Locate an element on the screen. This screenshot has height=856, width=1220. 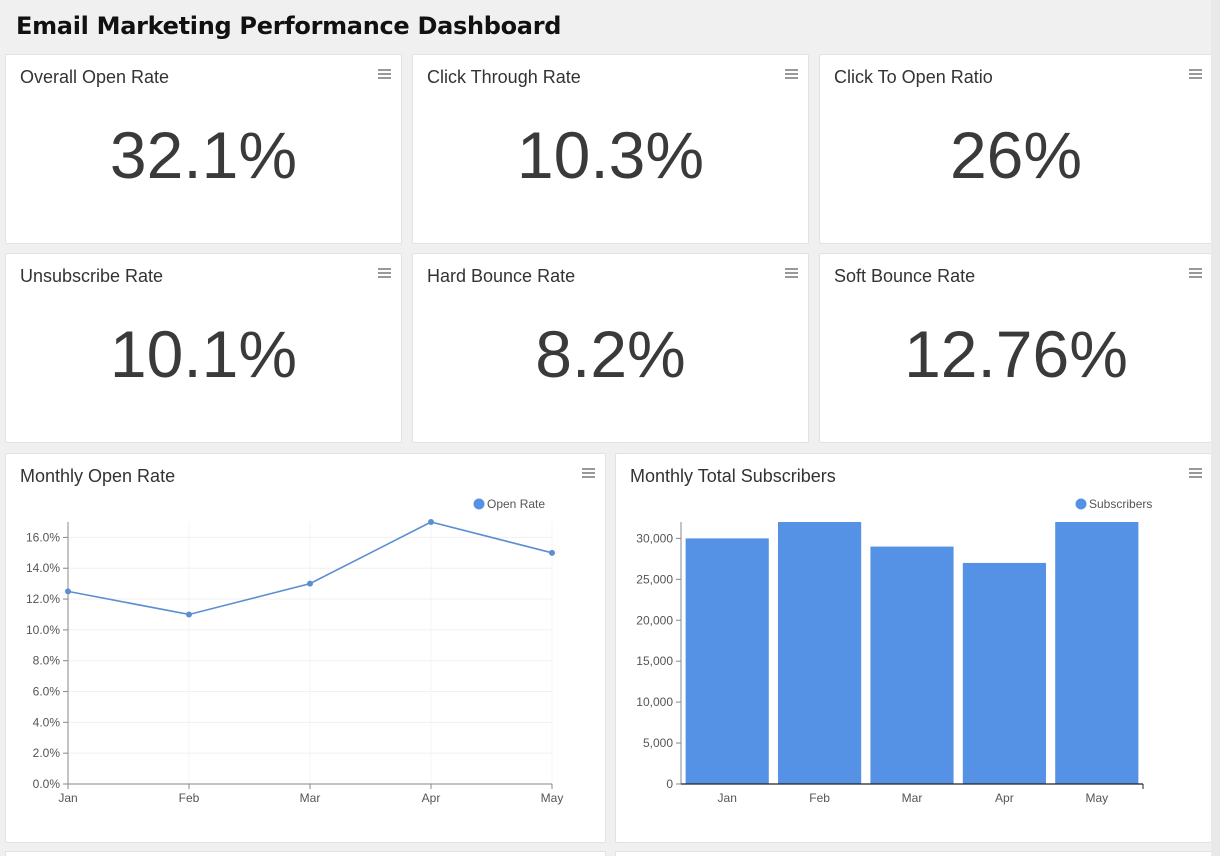
y-tick-label: 25,000 is located at coordinates (654, 579).